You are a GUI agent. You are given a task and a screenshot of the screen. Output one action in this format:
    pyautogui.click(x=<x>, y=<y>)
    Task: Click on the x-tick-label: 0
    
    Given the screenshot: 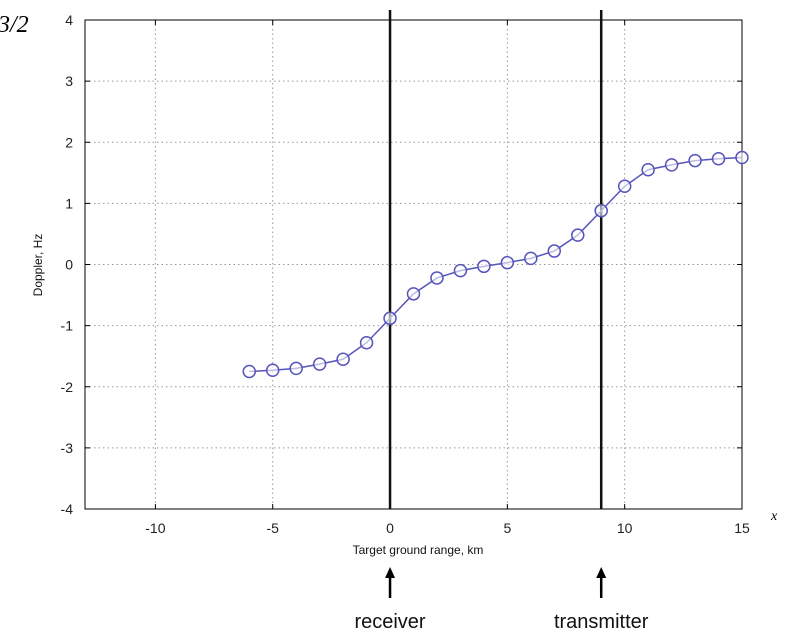 What is the action you would take?
    pyautogui.click(x=390, y=528)
    